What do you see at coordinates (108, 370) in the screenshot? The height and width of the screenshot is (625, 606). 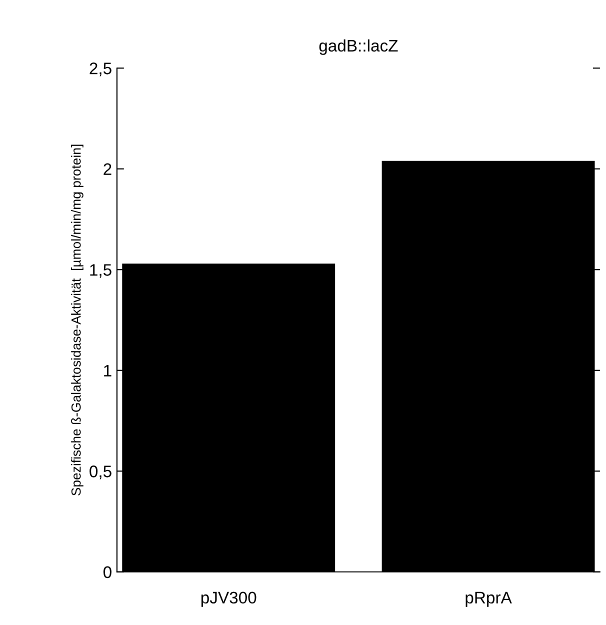 I see `y-tick-label: 1` at bounding box center [108, 370].